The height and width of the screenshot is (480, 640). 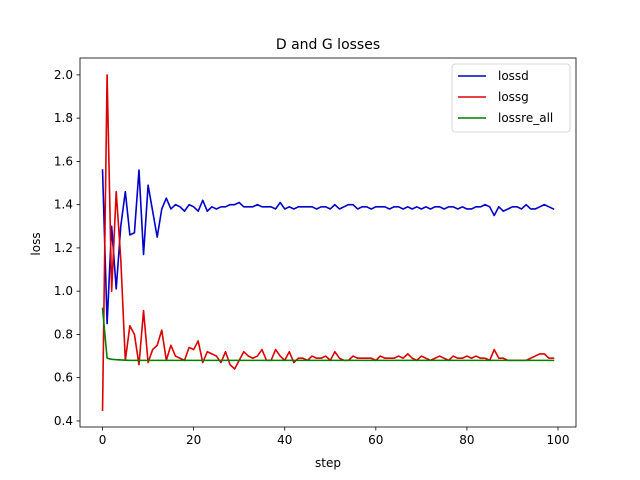 I want to click on legend-box, so click(x=511, y=98).